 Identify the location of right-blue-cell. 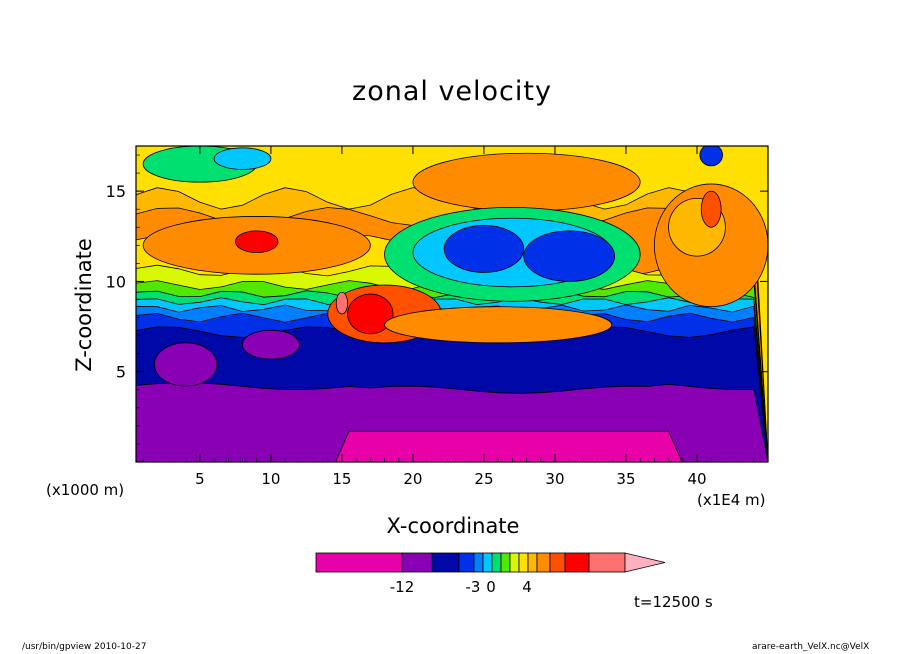
(711, 156).